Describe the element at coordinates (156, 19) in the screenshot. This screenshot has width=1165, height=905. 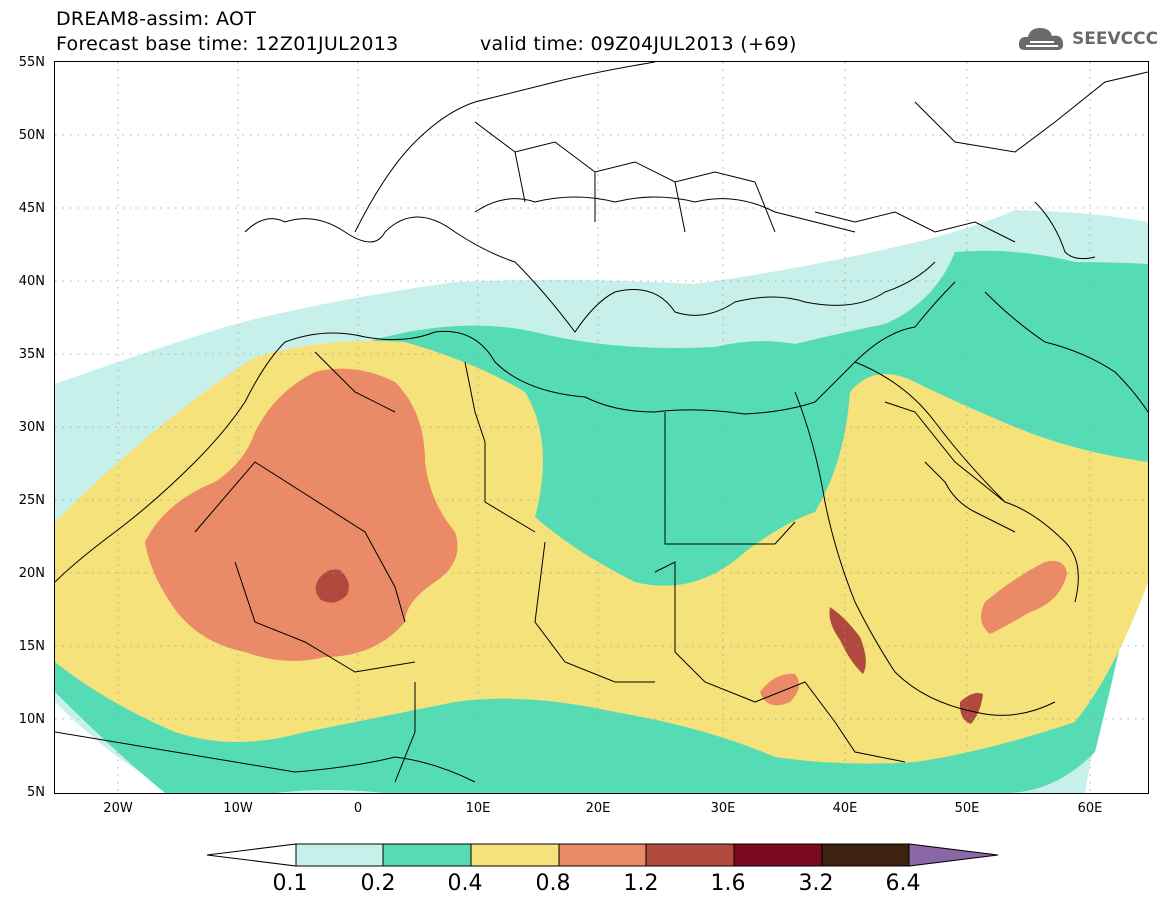
I see `map-title: DREAM8-assim: AOT` at that location.